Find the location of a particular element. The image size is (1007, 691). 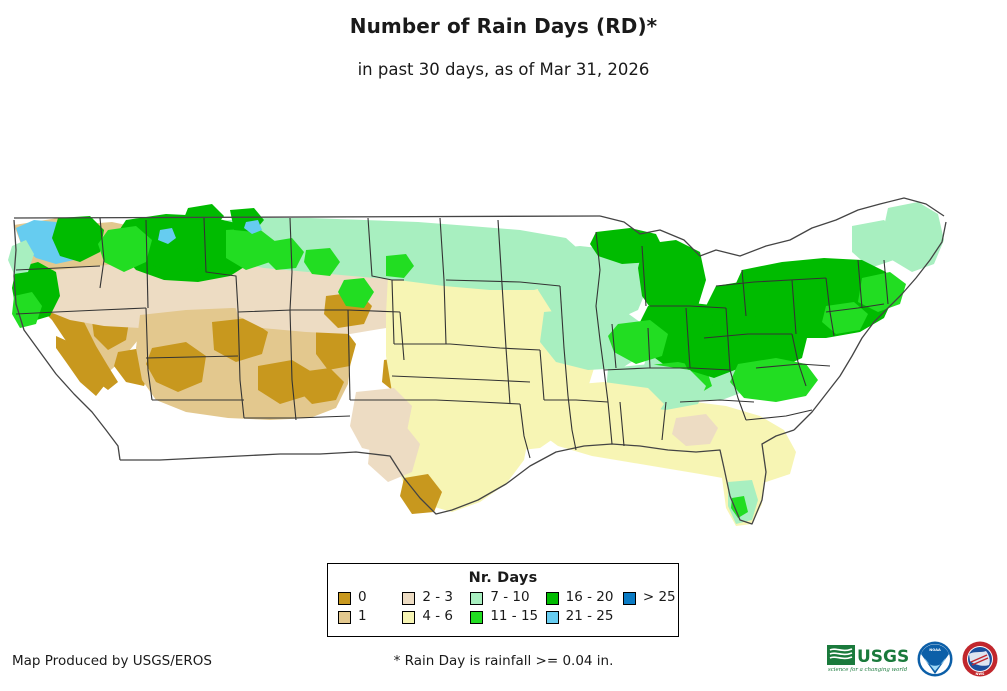

page-title: Number of Rain Days (RD)* is located at coordinates (503, 26).